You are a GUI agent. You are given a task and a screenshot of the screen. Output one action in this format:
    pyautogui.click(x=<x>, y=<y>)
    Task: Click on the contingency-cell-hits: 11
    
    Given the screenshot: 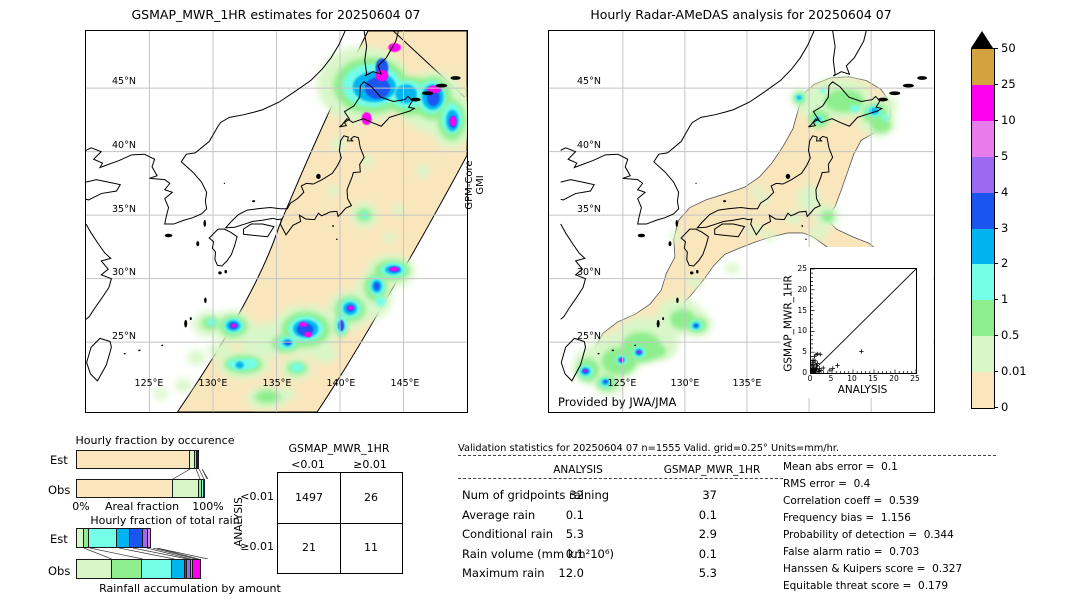 What is the action you would take?
    pyautogui.click(x=371, y=547)
    